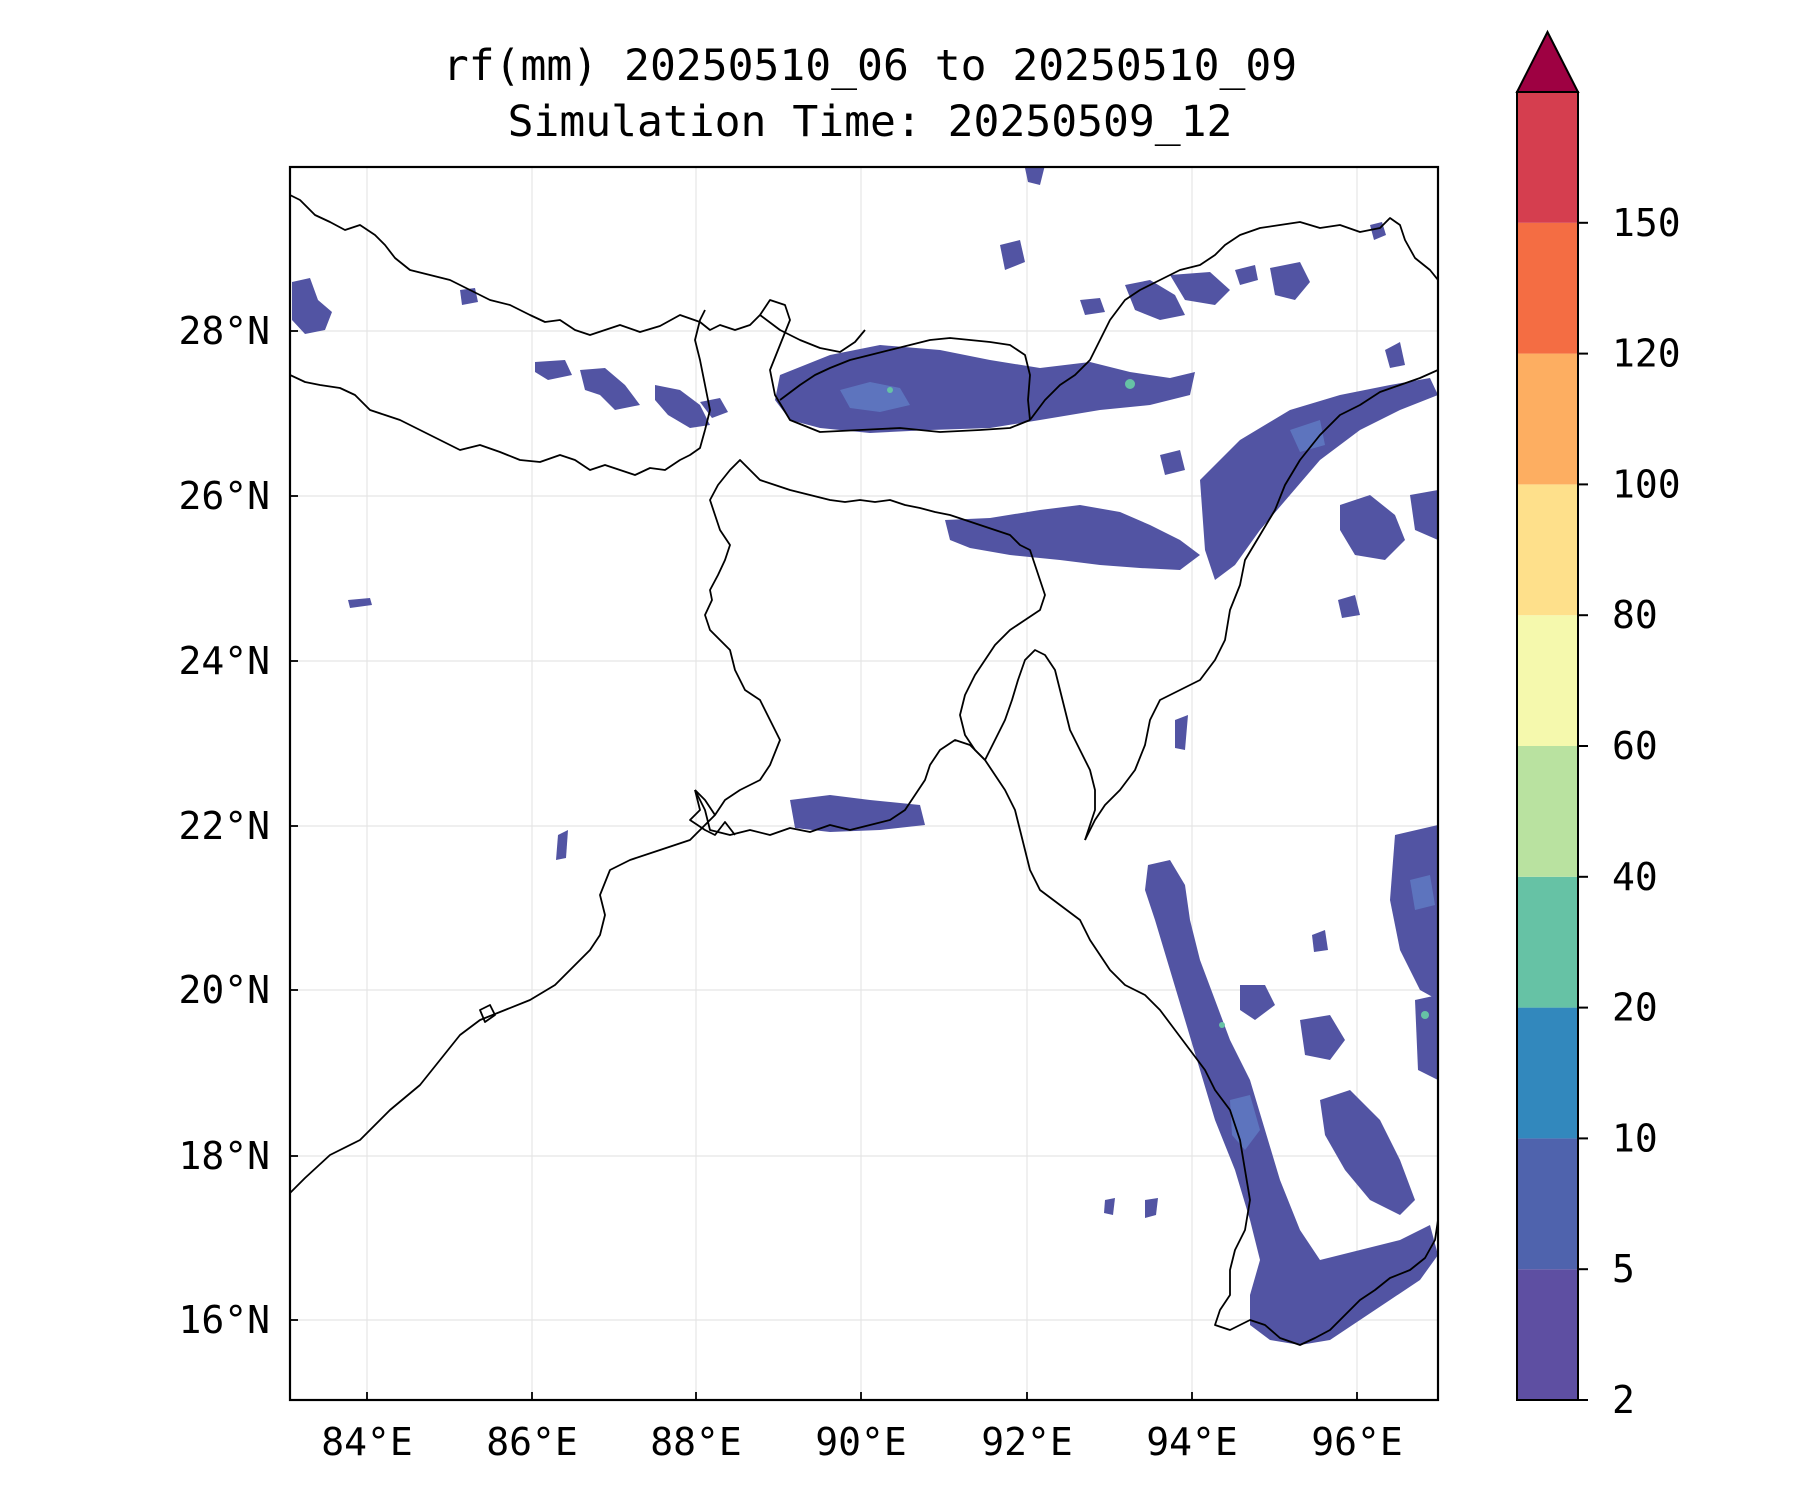 This screenshot has width=1800, height=1500. Describe the element at coordinates (1635, 746) in the screenshot. I see `colorbar-label-60: 60` at that location.